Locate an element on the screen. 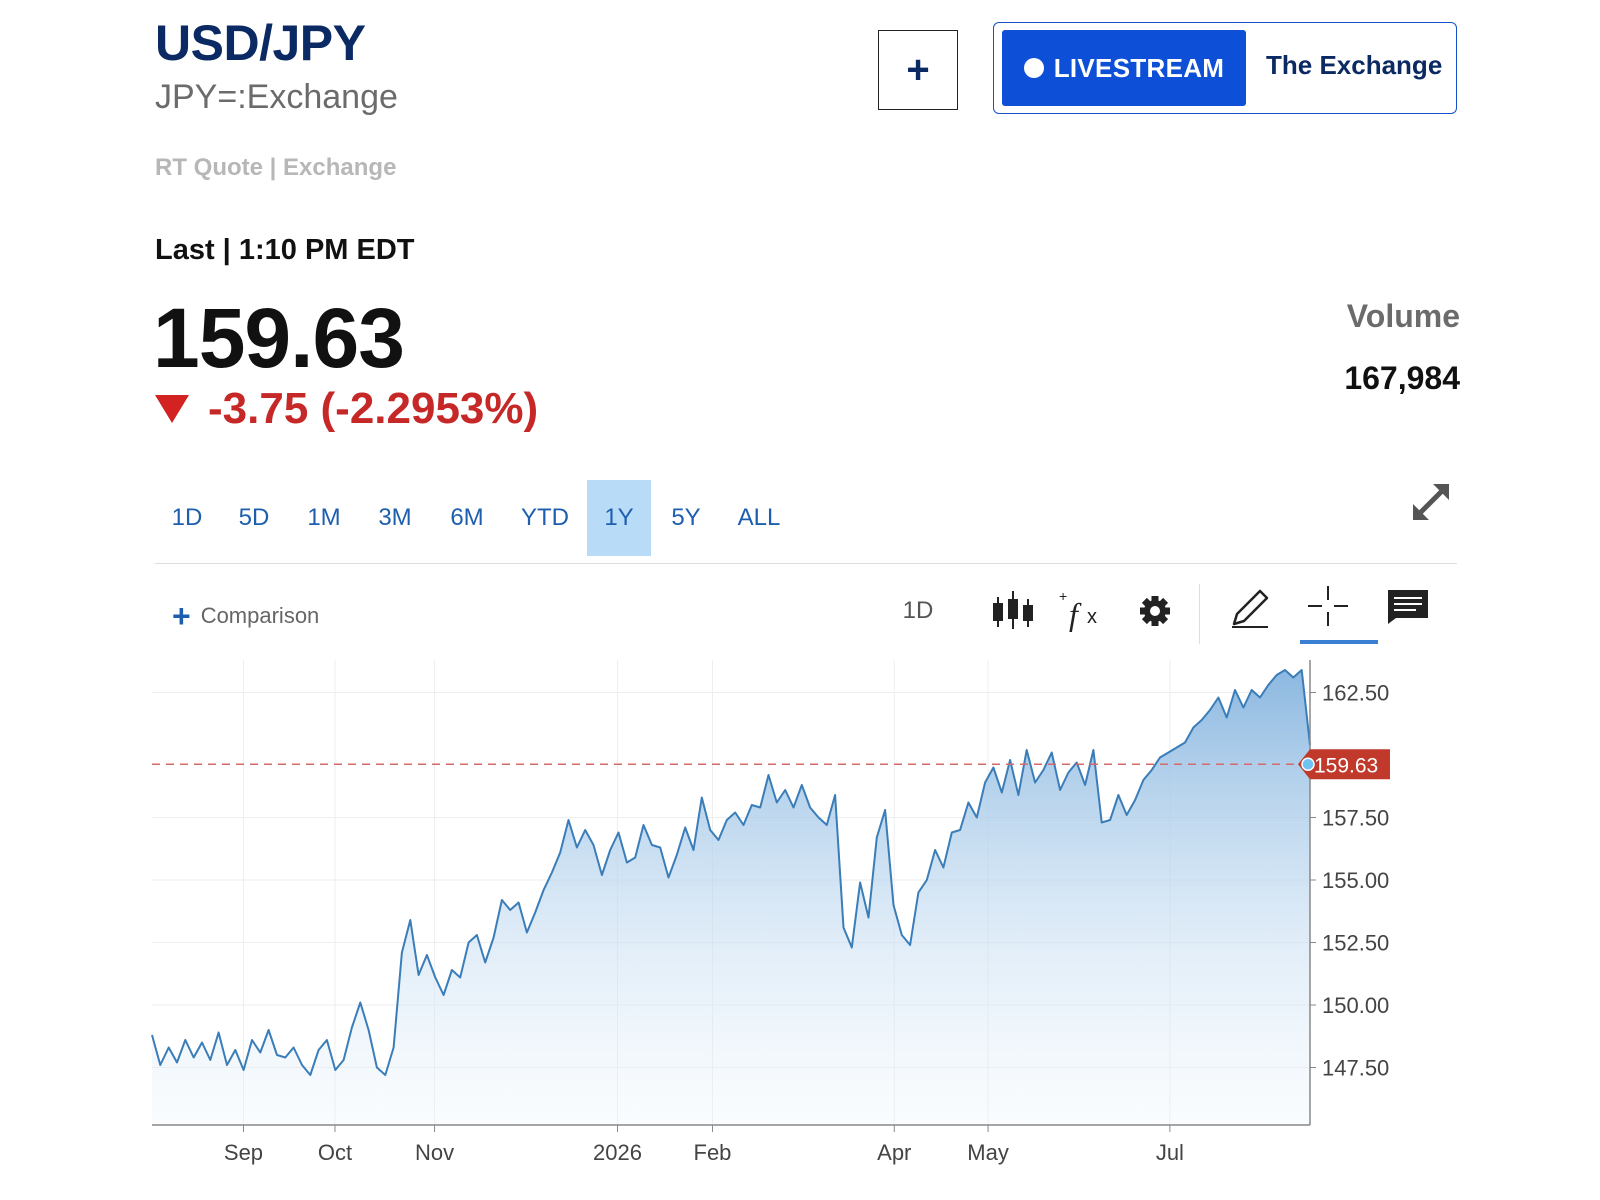  x-tick-label: Nov is located at coordinates (434, 1152).